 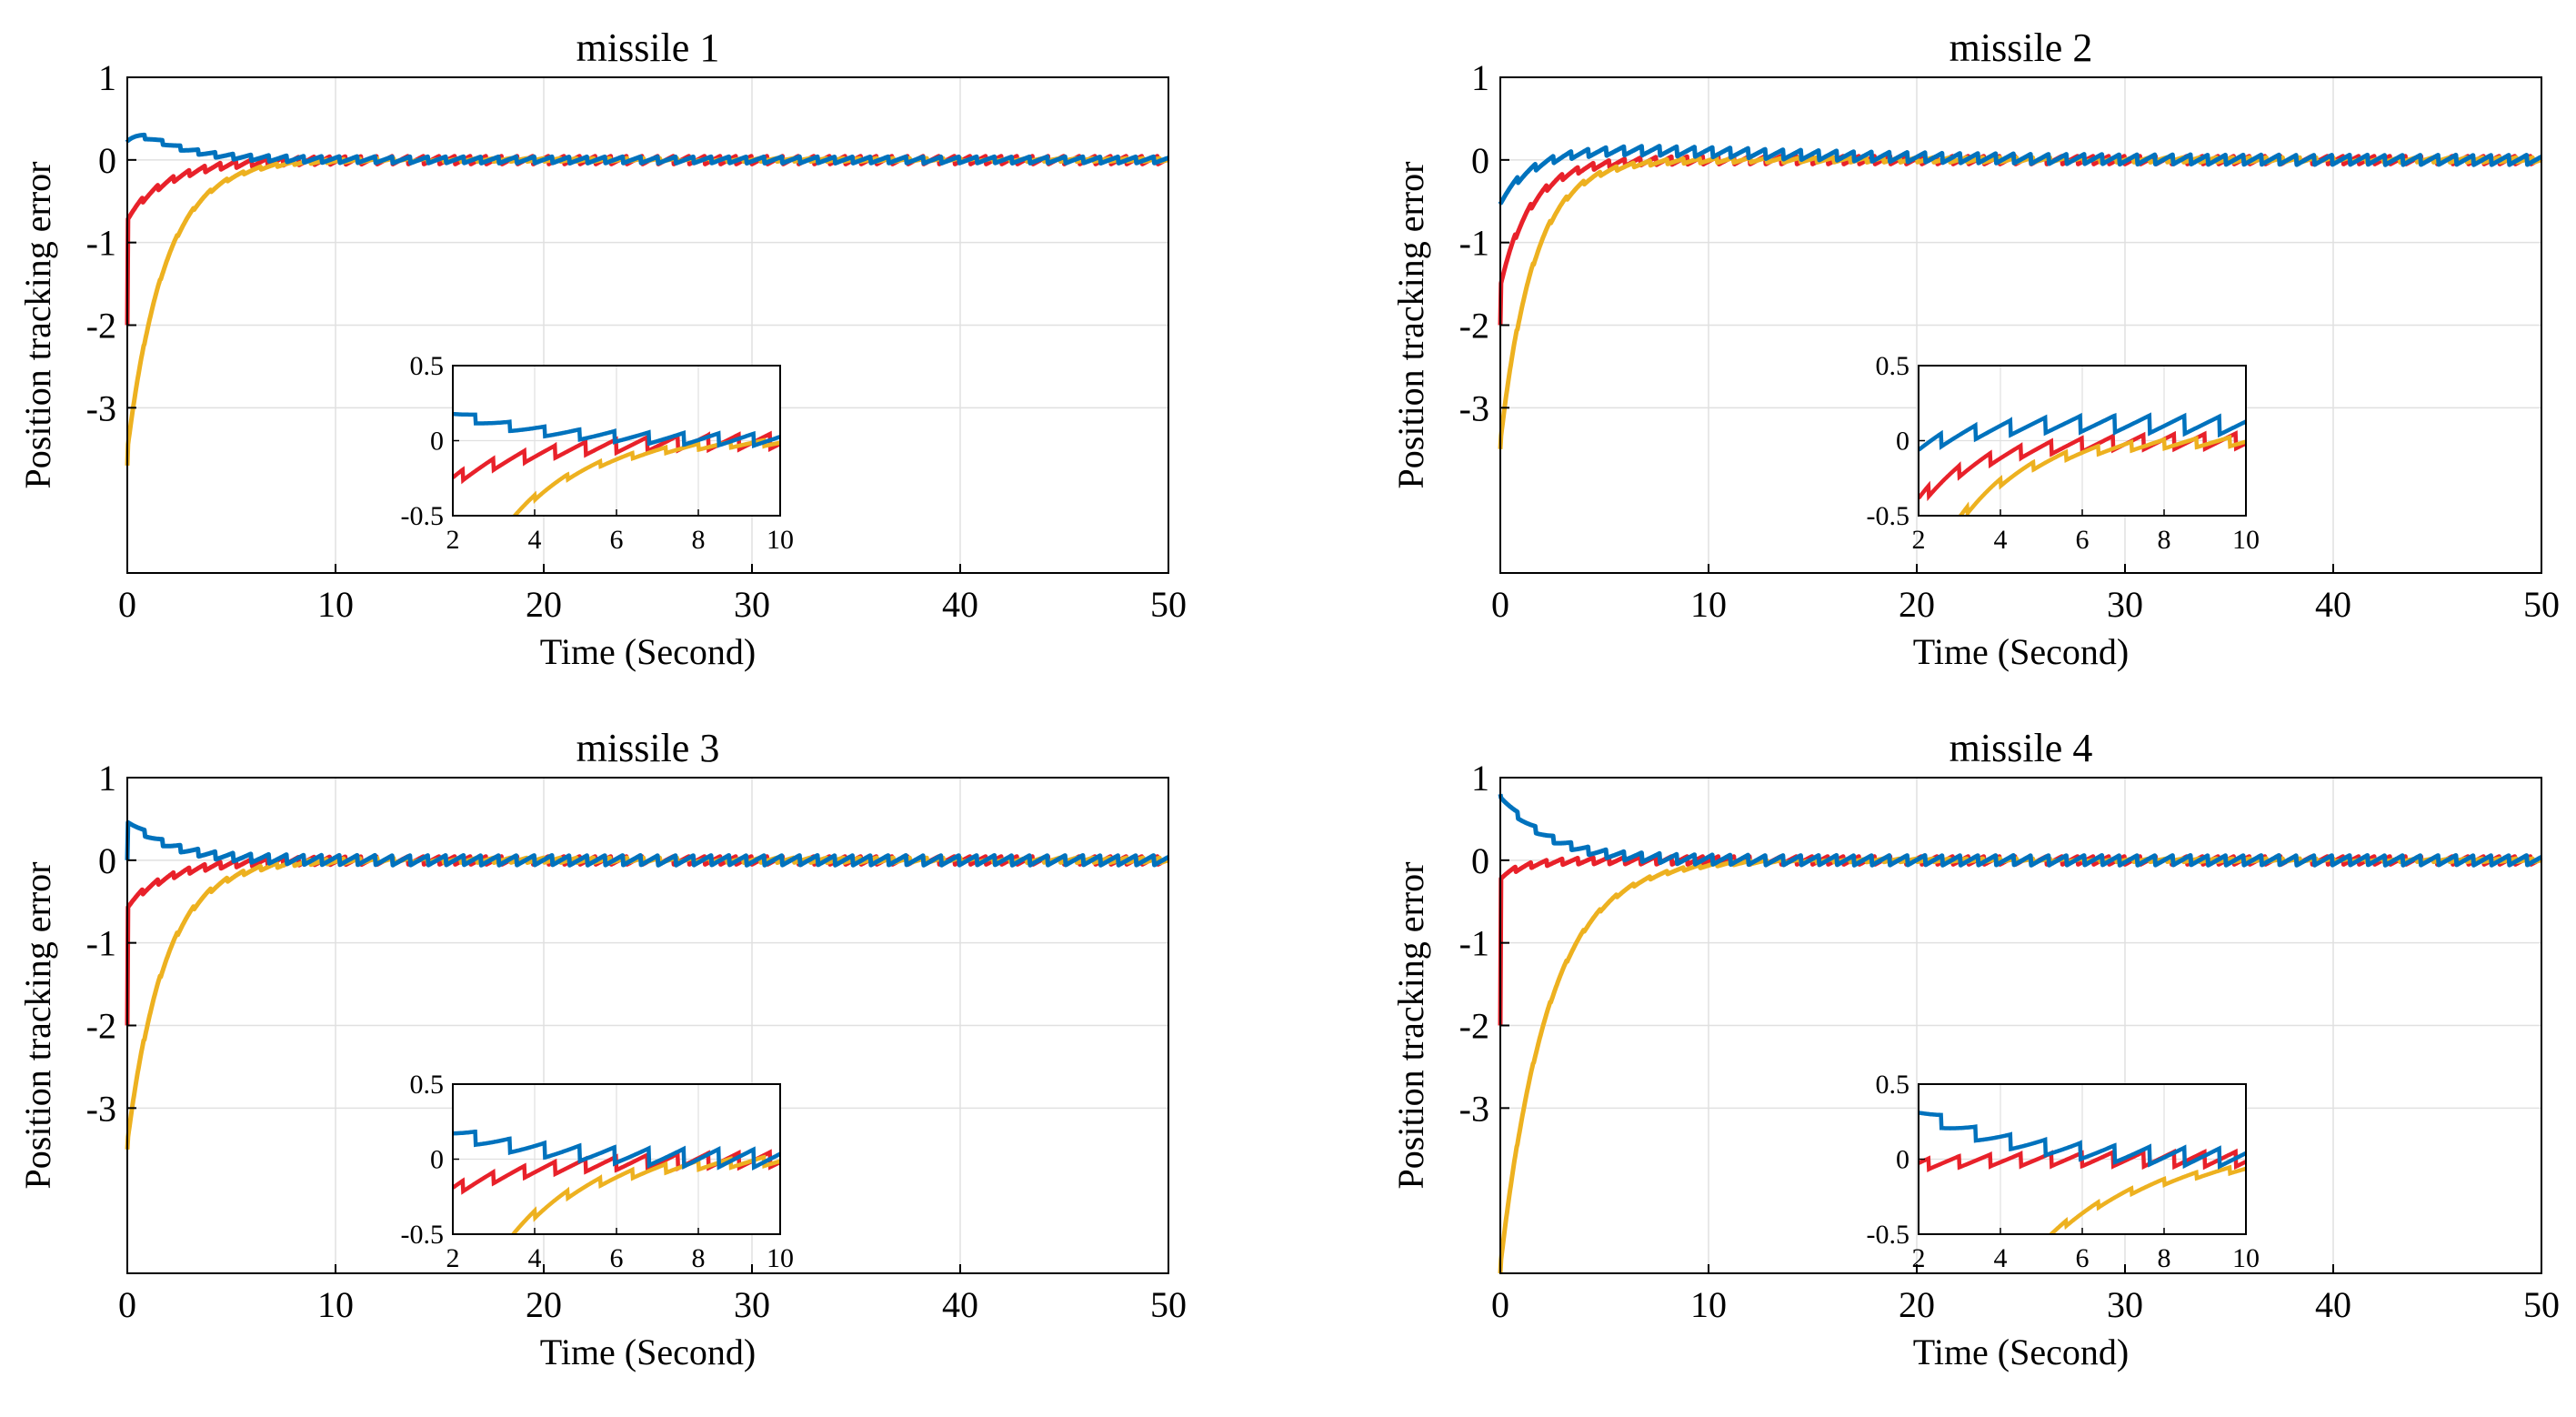 What do you see at coordinates (2082, 1160) in the screenshot?
I see `inset-series-line-red` at bounding box center [2082, 1160].